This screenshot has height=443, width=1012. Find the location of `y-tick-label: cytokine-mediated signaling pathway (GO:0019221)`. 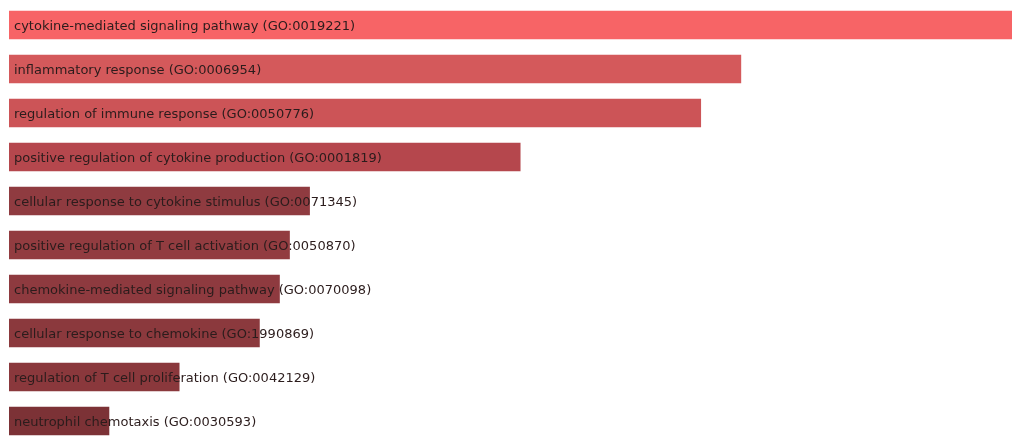

y-tick-label: cytokine-mediated signaling pathway (GO:0019221) is located at coordinates (185, 25).